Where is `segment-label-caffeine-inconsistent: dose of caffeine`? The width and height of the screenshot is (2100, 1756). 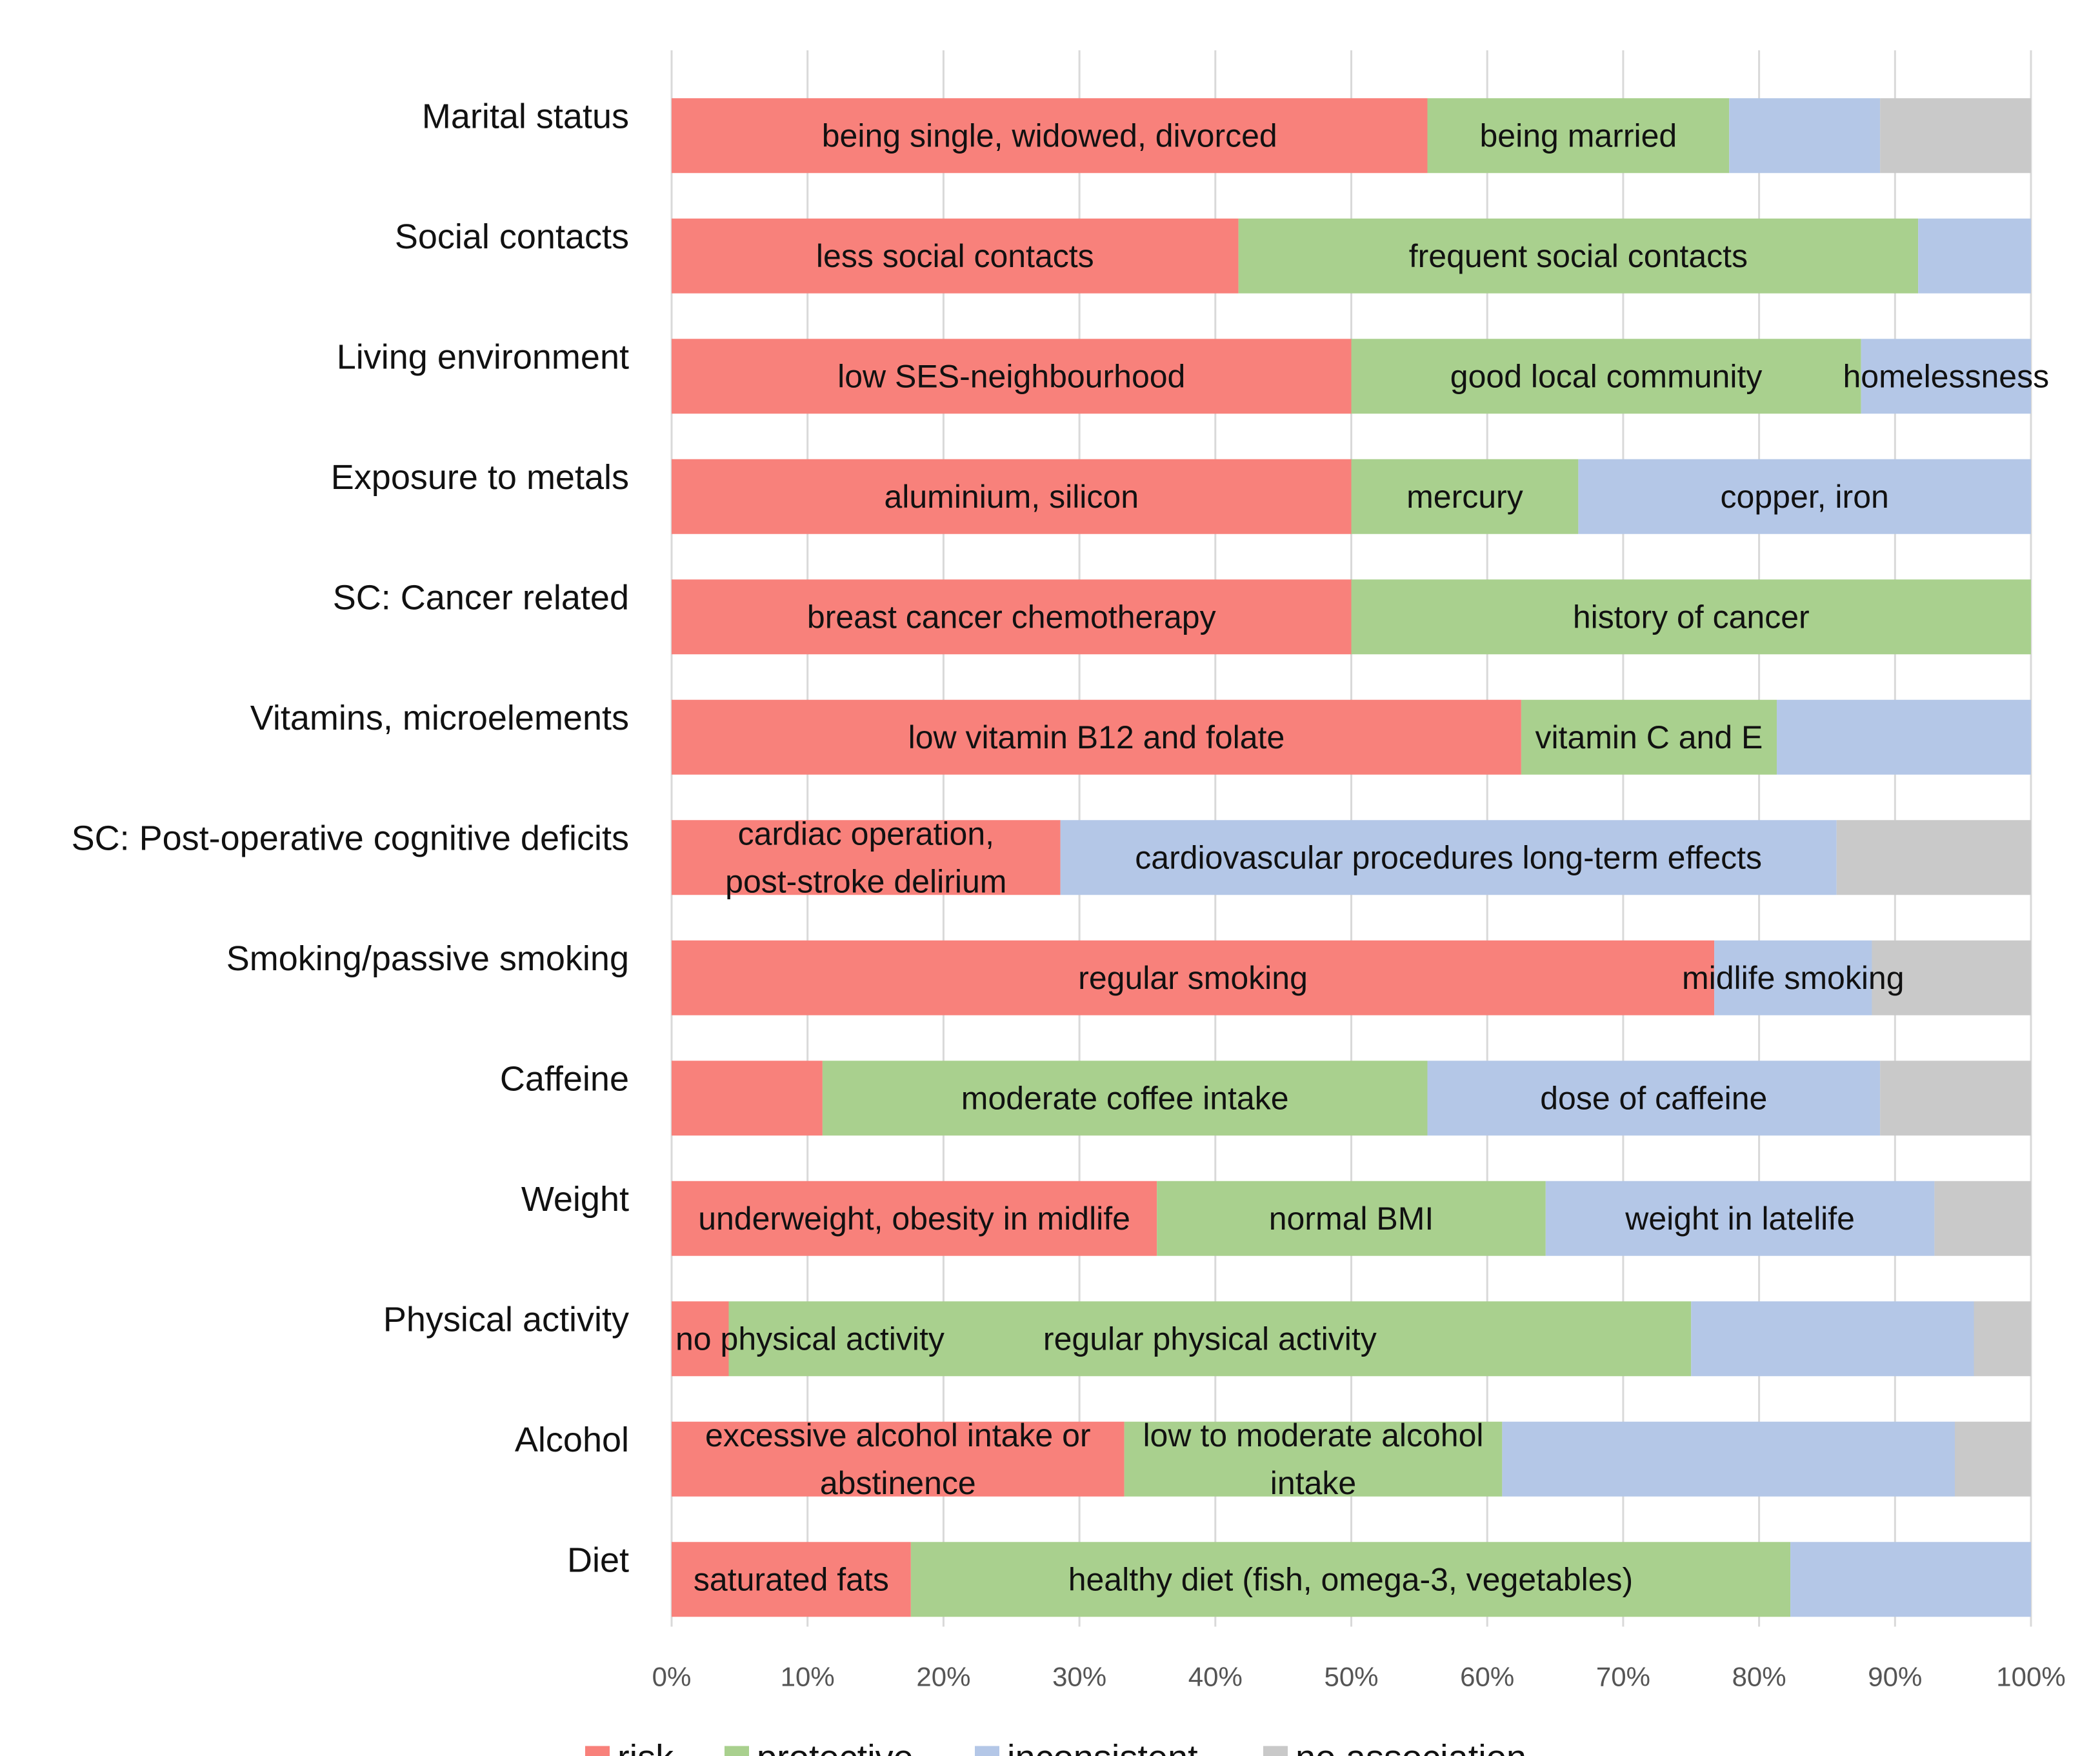 segment-label-caffeine-inconsistent: dose of caffeine is located at coordinates (1653, 1098).